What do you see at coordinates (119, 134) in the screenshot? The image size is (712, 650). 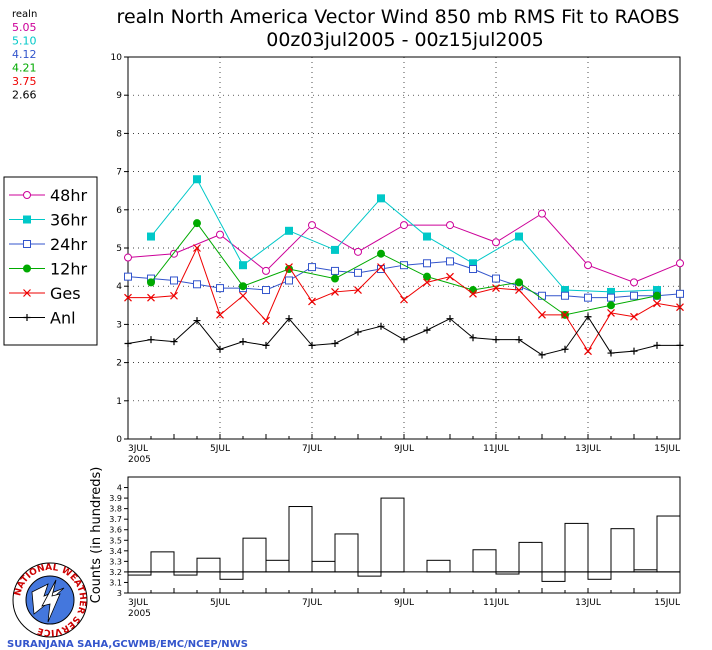 I see `y-tick-label: 8` at bounding box center [119, 134].